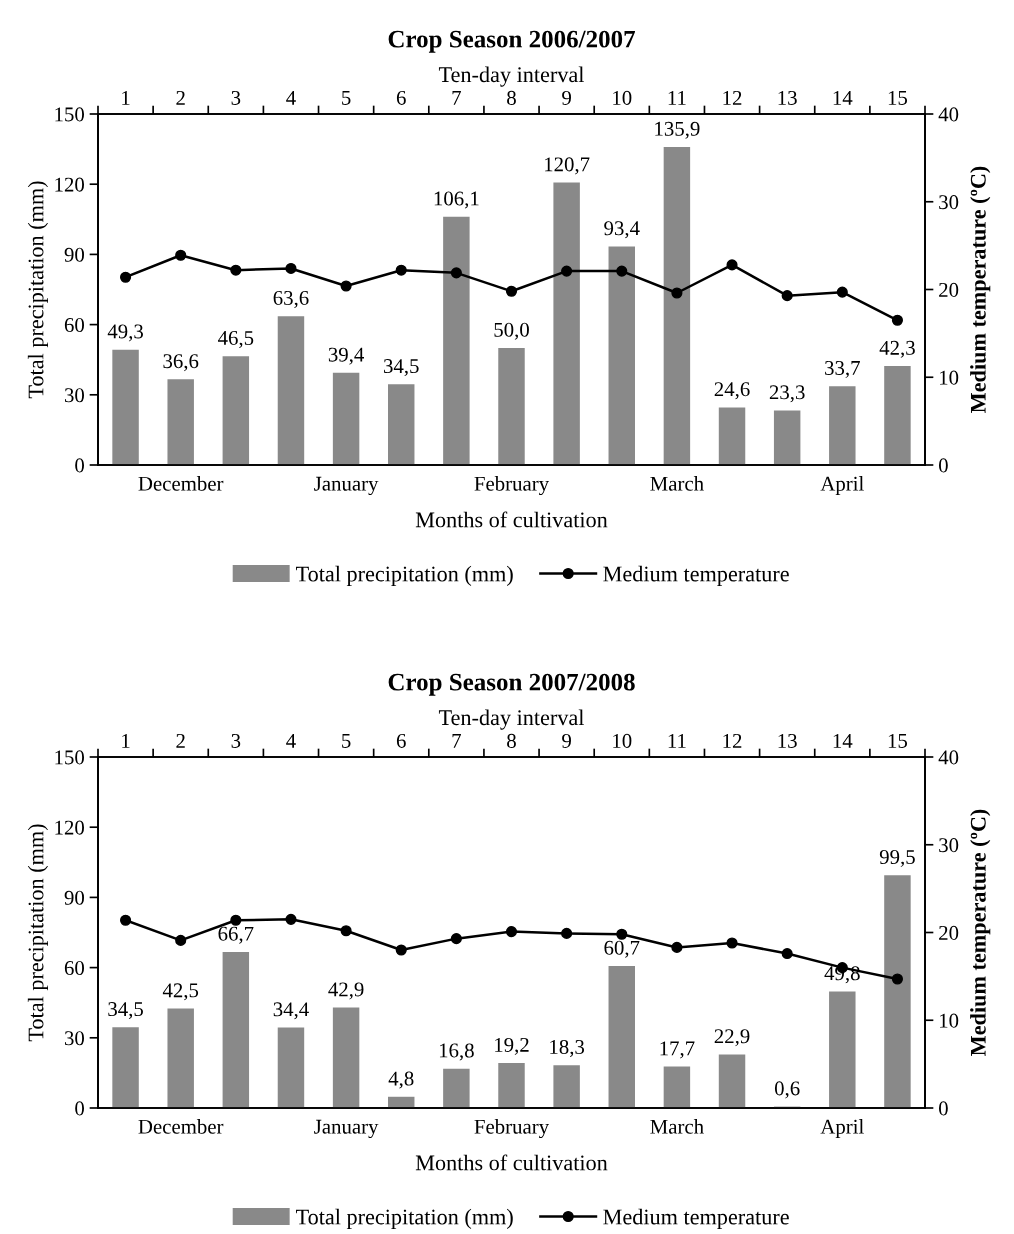  Describe the element at coordinates (346, 991) in the screenshot. I see `data-label: 42,9` at that location.